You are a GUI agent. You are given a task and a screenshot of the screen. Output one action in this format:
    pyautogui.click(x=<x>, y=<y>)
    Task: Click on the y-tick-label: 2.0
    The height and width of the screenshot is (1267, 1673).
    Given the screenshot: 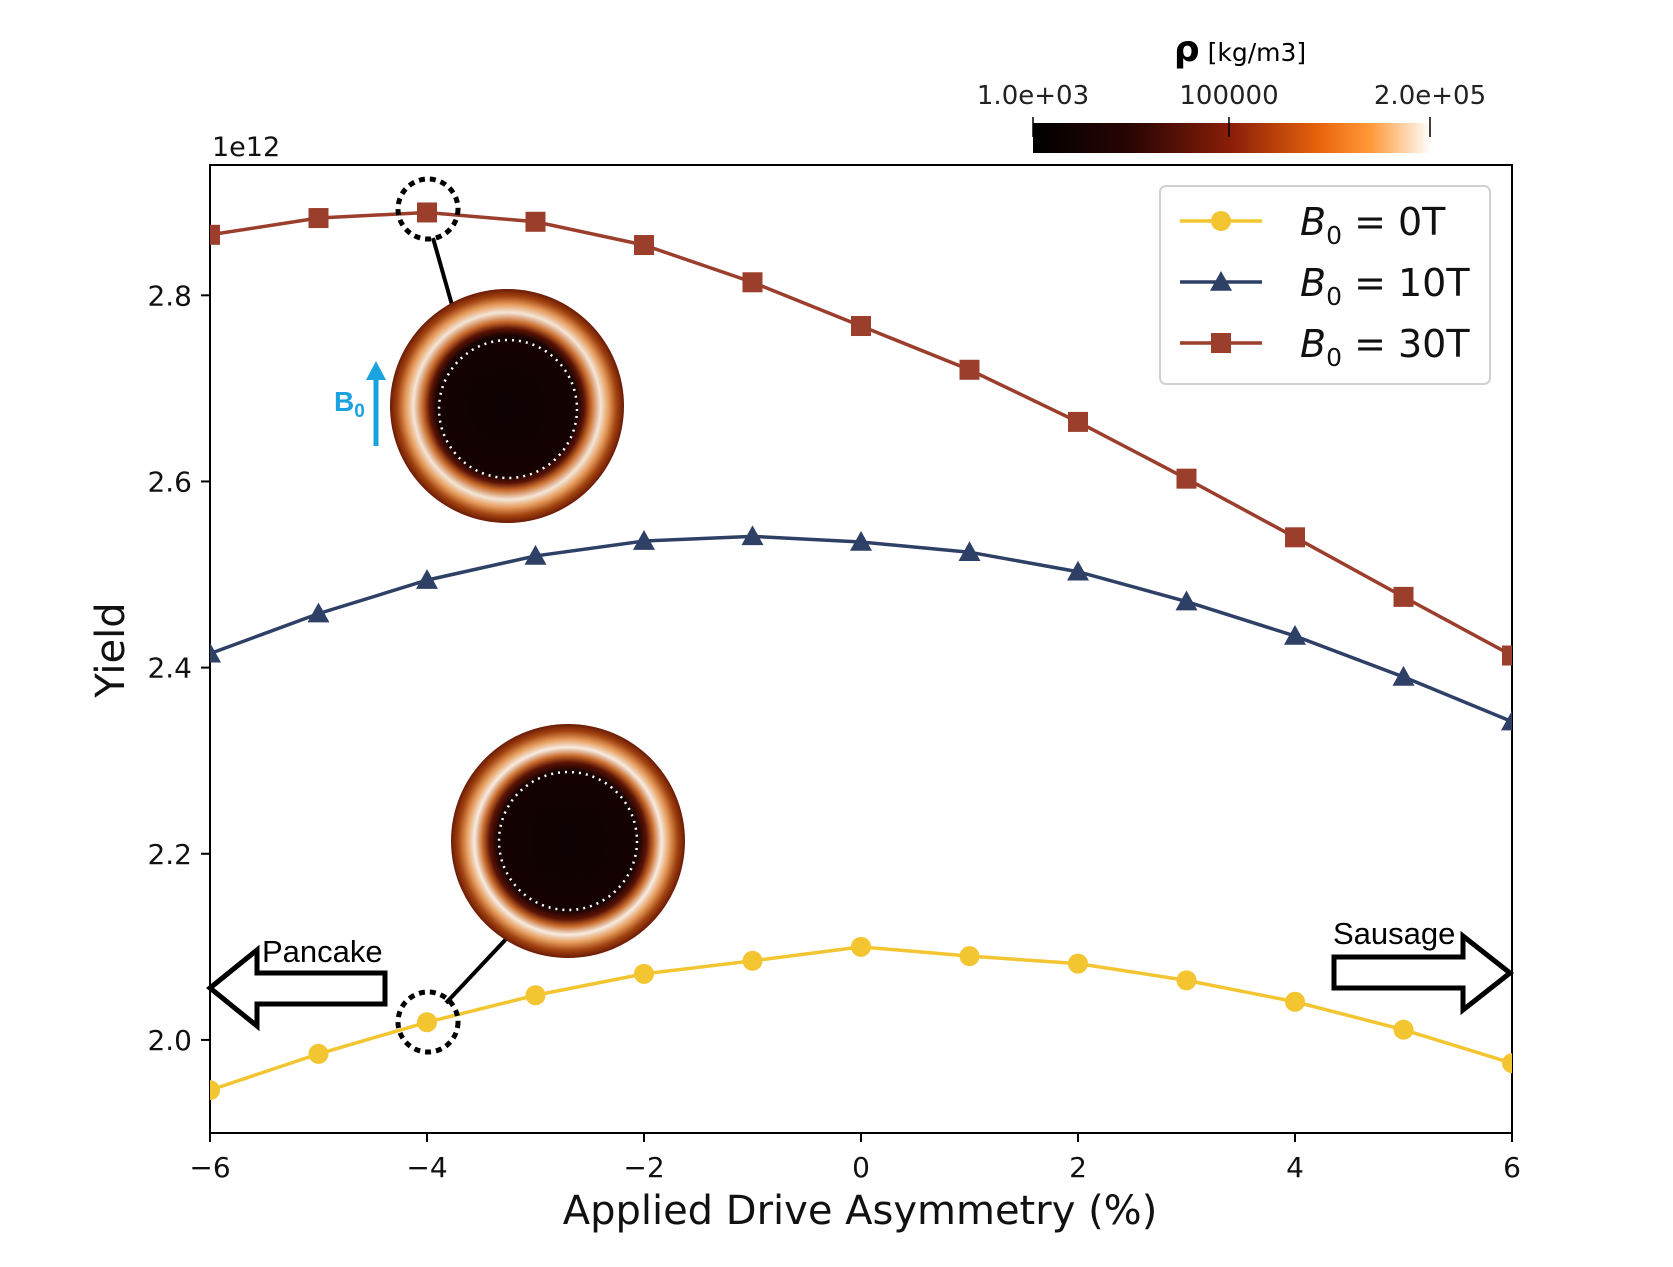 What is the action you would take?
    pyautogui.click(x=169, y=1040)
    